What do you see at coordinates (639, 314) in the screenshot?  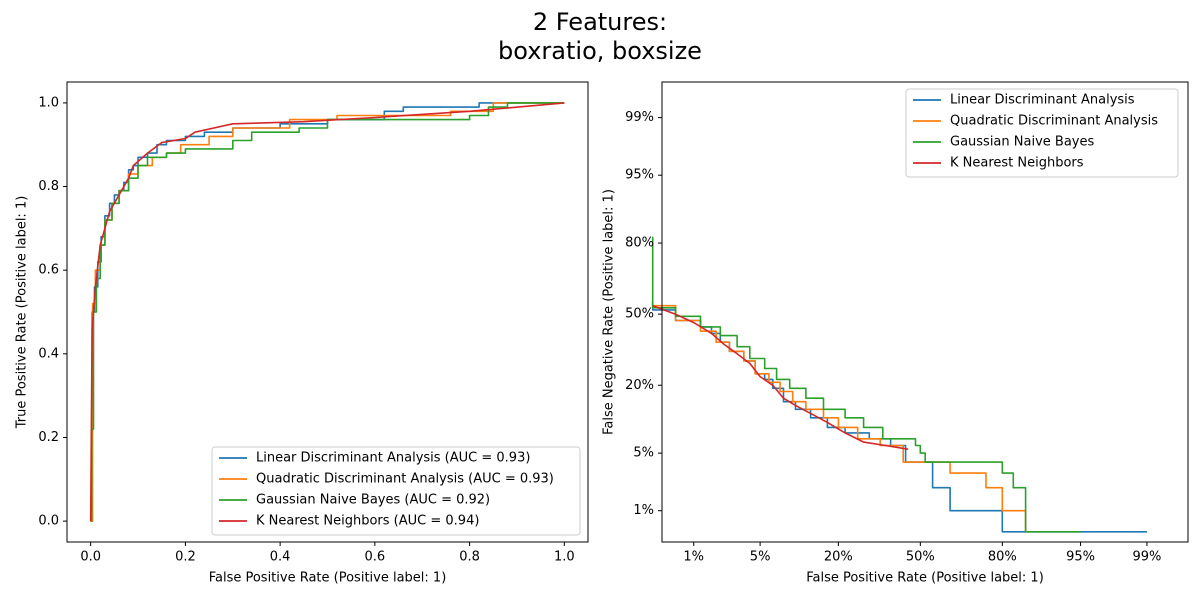 I see `det-y-tick-label: 50%` at bounding box center [639, 314].